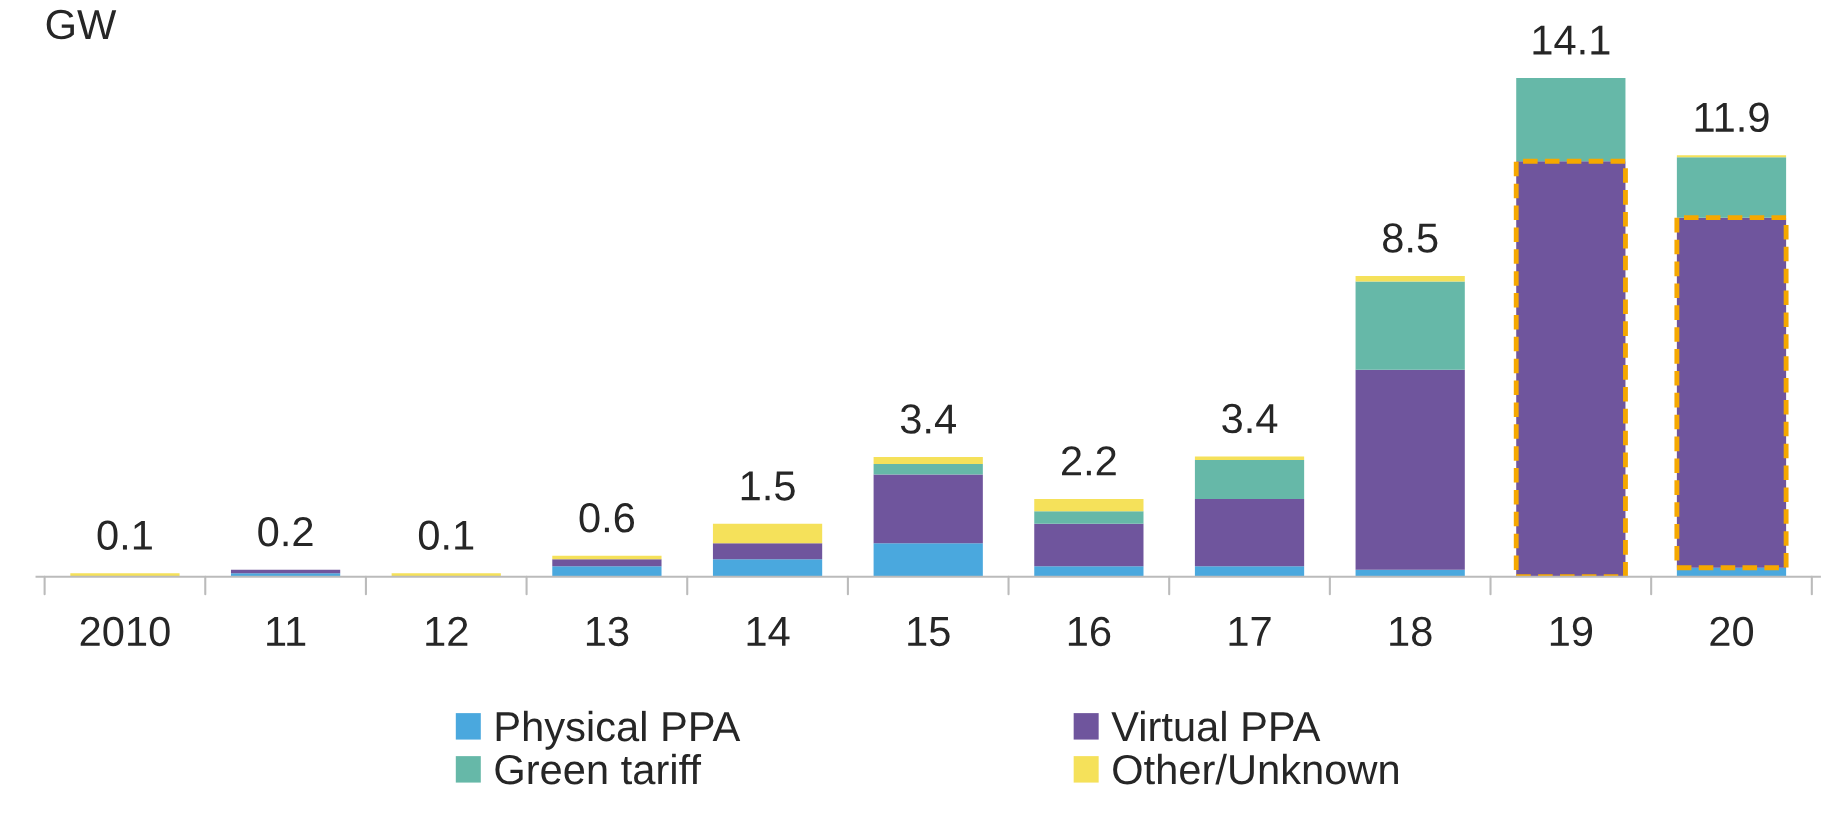 Image resolution: width=1829 pixels, height=818 pixels. Describe the element at coordinates (768, 631) in the screenshot. I see `x-tick-label: 14` at that location.